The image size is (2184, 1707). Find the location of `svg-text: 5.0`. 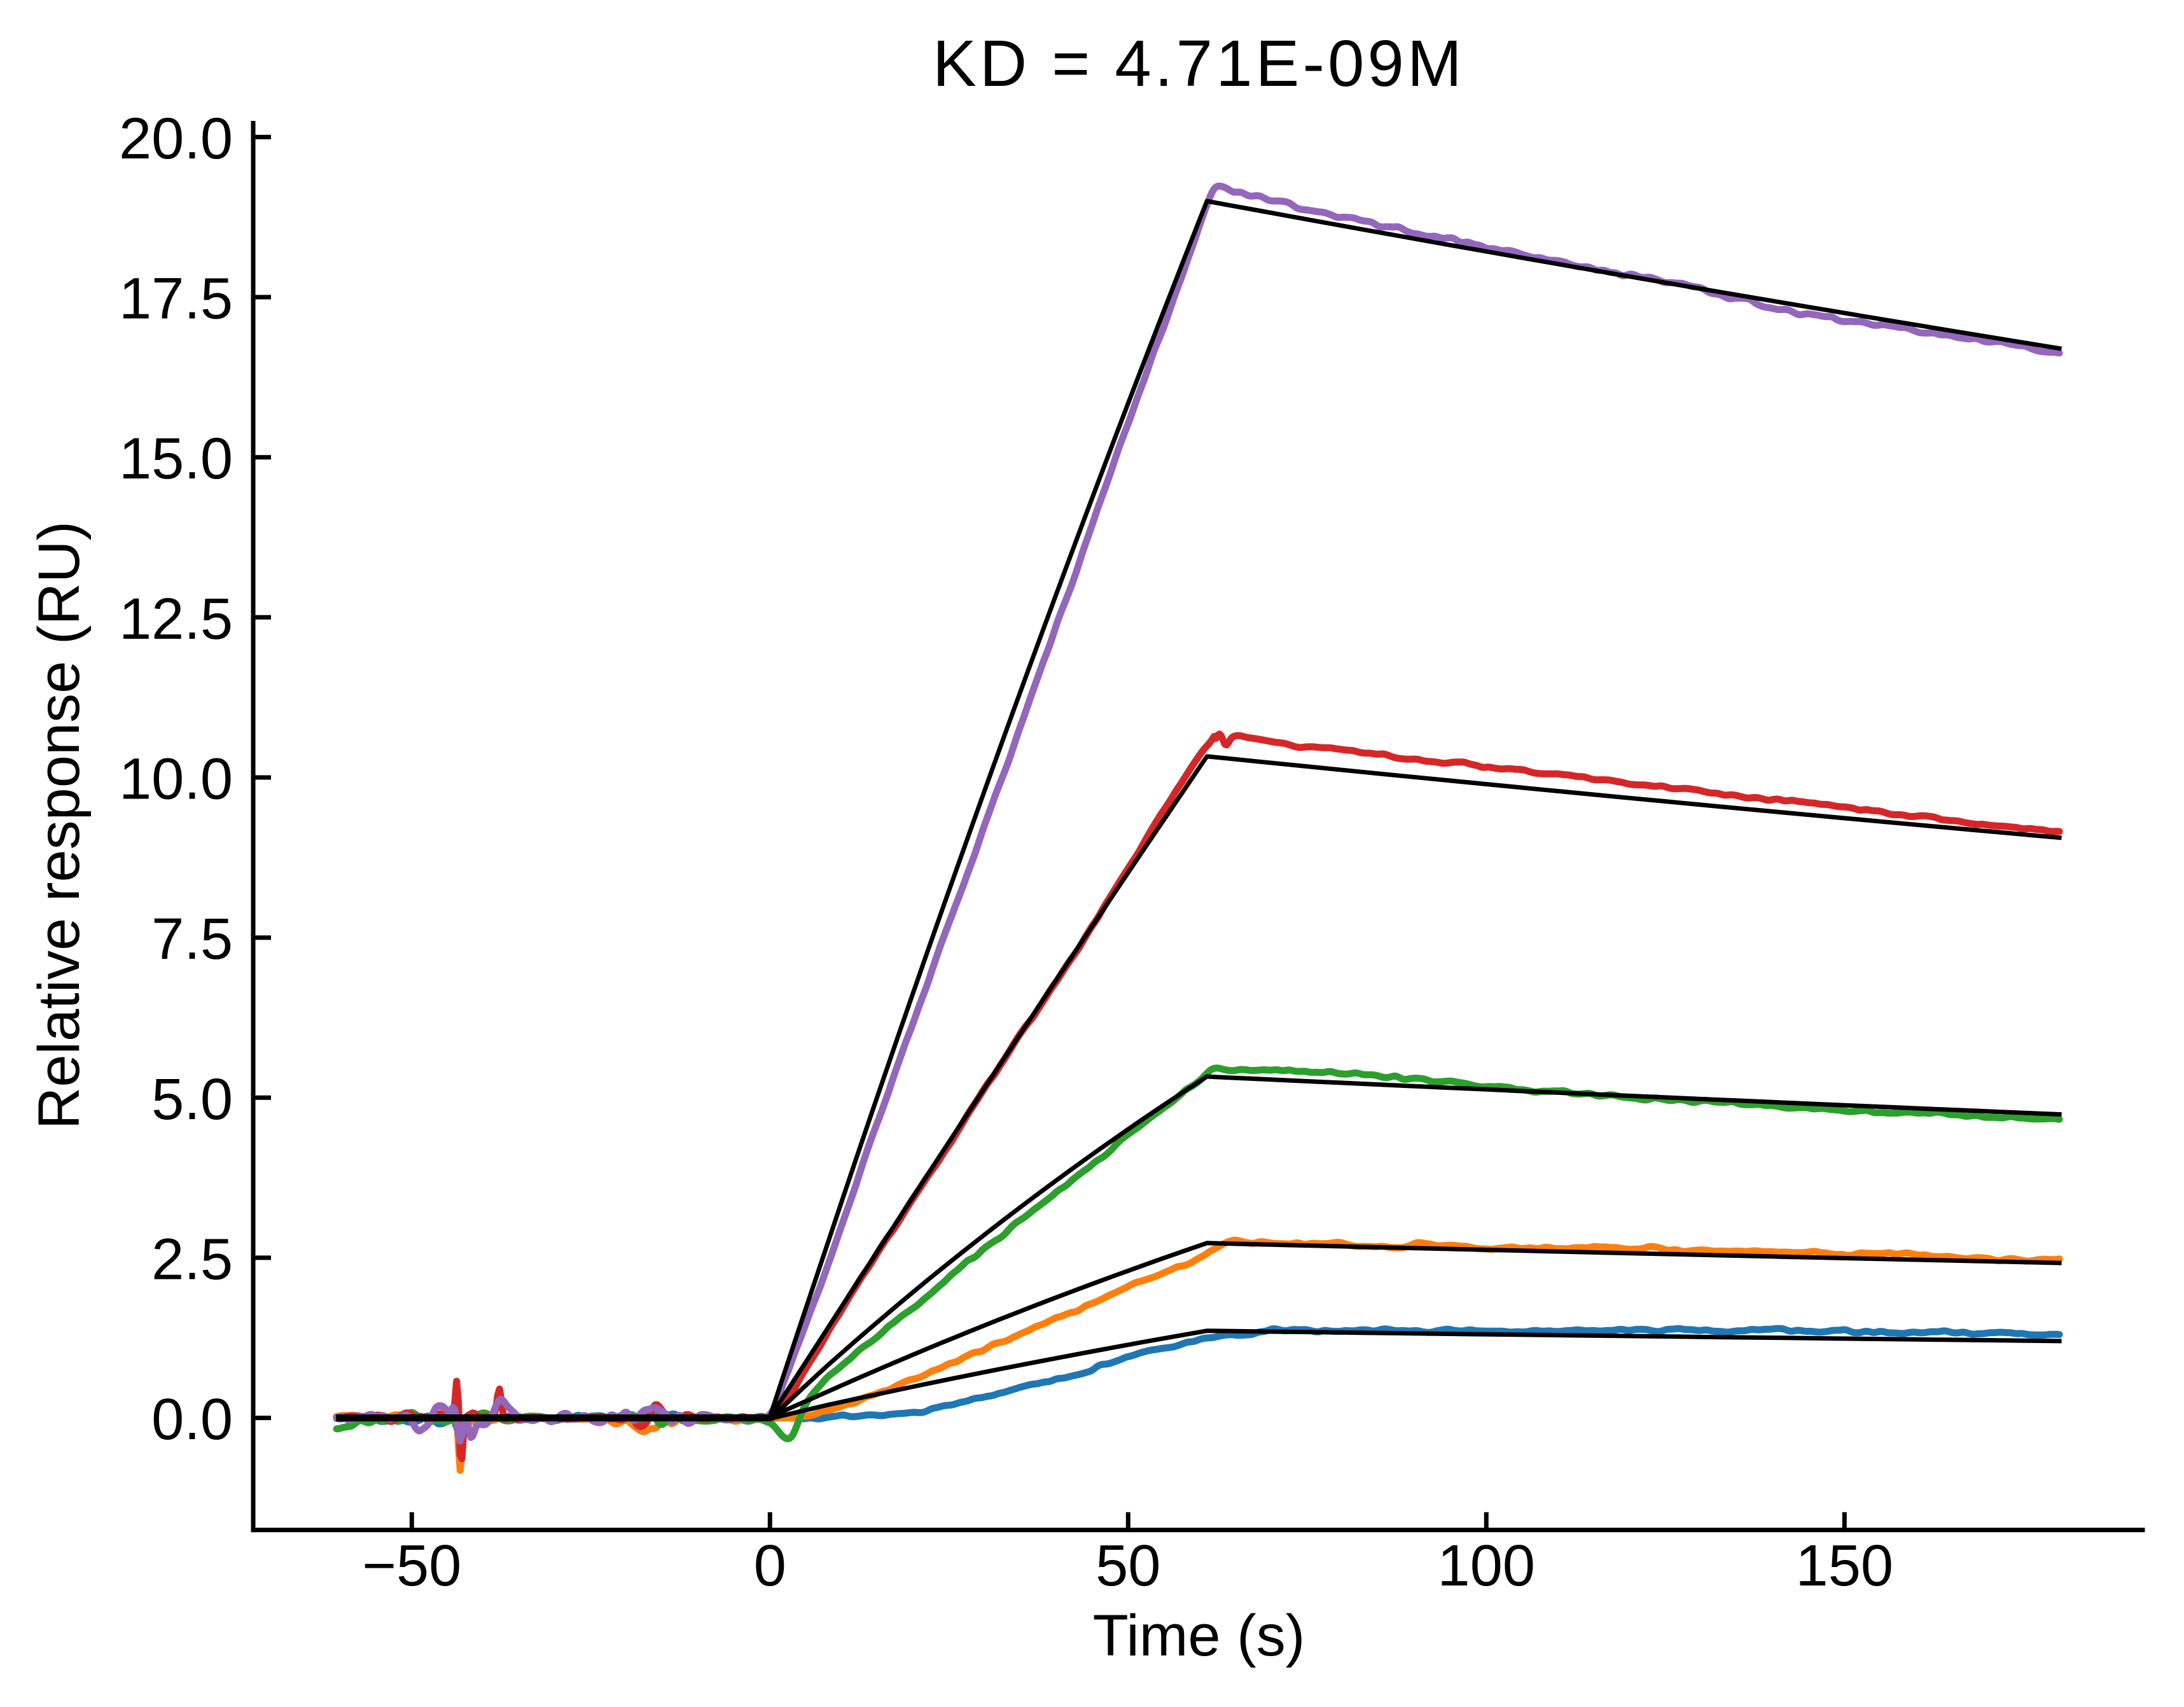

svg-text: 5.0 is located at coordinates (192, 1099).